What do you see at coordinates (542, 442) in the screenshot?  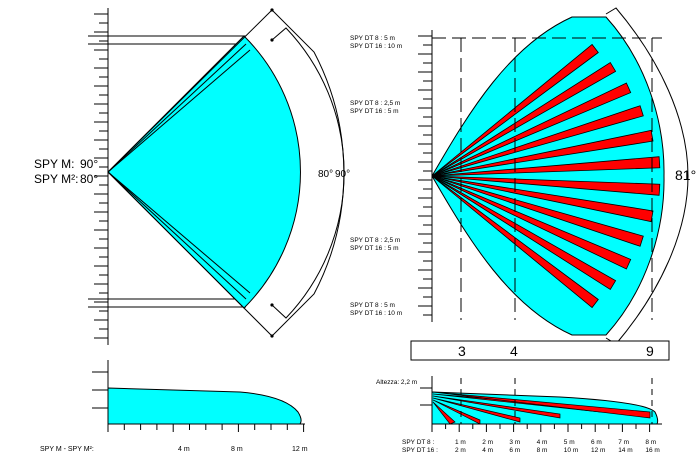 I see `bottom-row1-label: 4 m` at bounding box center [542, 442].